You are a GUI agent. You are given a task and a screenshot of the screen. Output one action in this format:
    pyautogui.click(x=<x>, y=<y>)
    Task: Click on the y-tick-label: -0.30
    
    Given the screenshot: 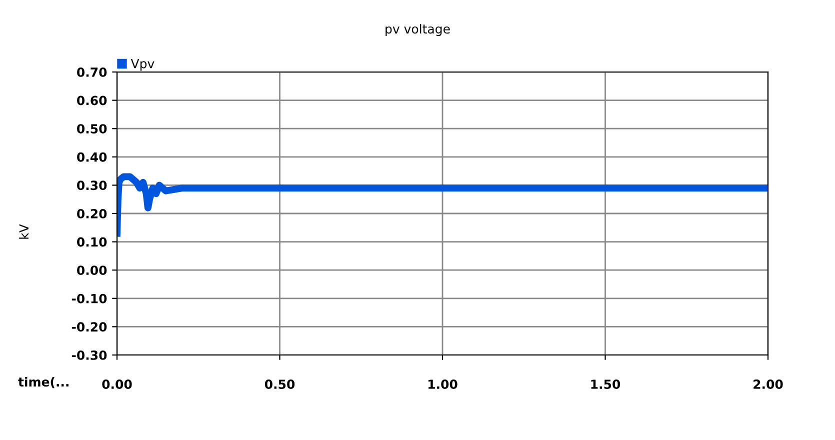 What is the action you would take?
    pyautogui.click(x=89, y=355)
    